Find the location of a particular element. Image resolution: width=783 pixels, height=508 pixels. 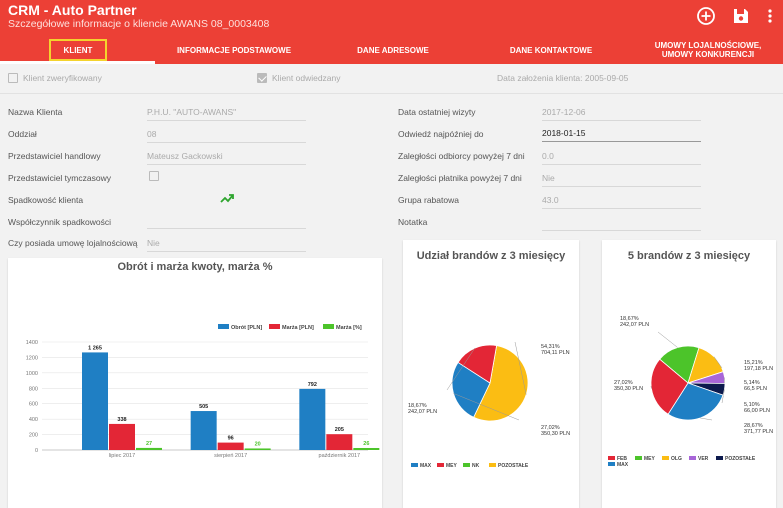

pie-label-value: 704,11 PLN is located at coordinates (555, 353).